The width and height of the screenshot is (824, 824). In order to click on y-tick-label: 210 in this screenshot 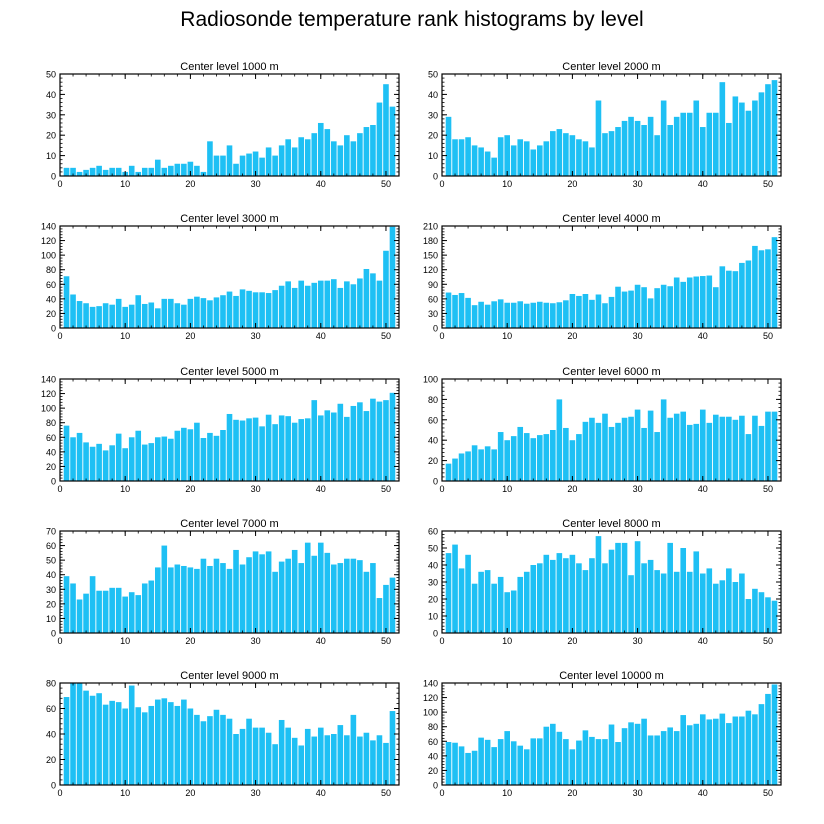, I will do `click(430, 227)`.